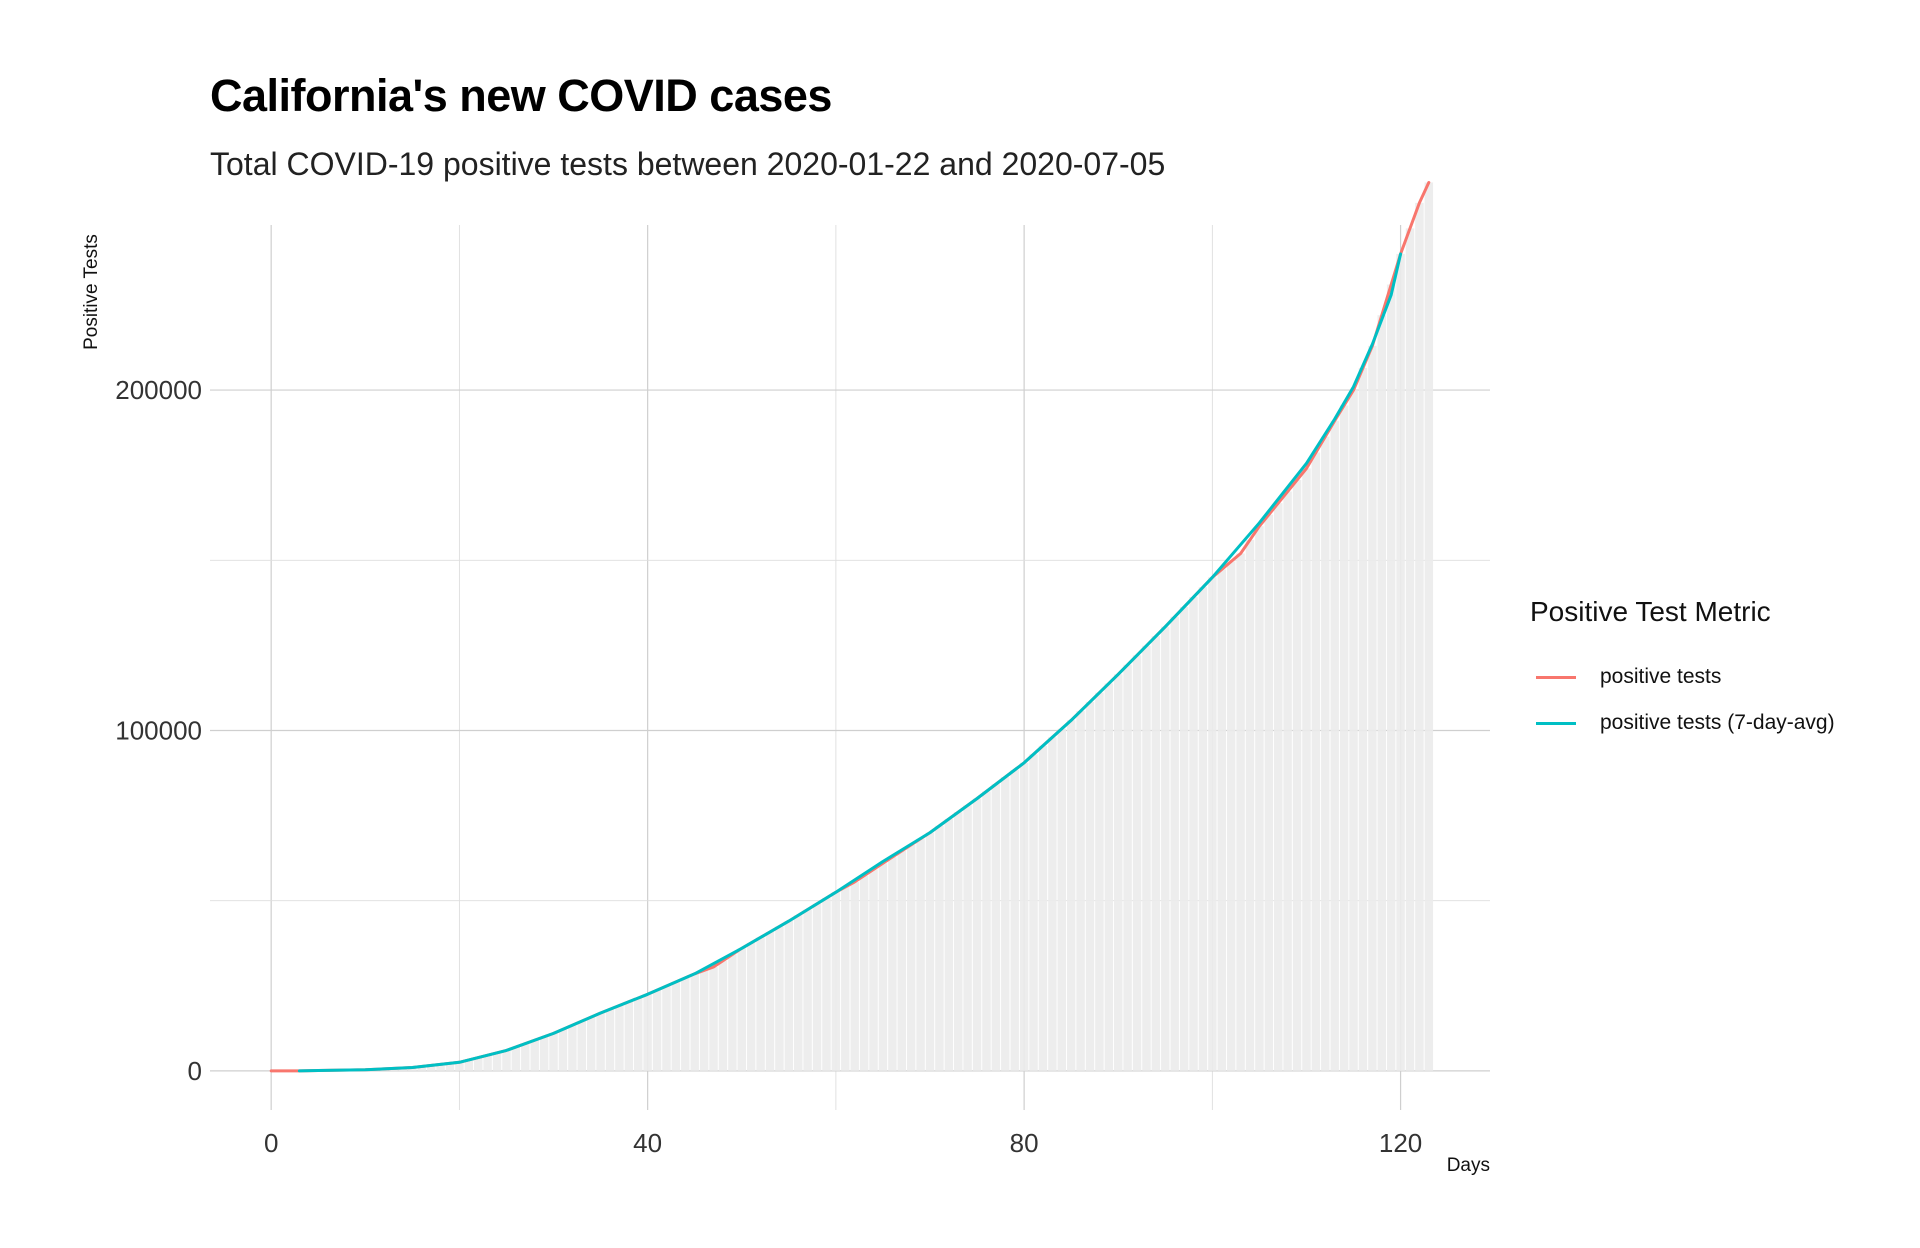  What do you see at coordinates (158, 390) in the screenshot?
I see `y-tick-label: 200000` at bounding box center [158, 390].